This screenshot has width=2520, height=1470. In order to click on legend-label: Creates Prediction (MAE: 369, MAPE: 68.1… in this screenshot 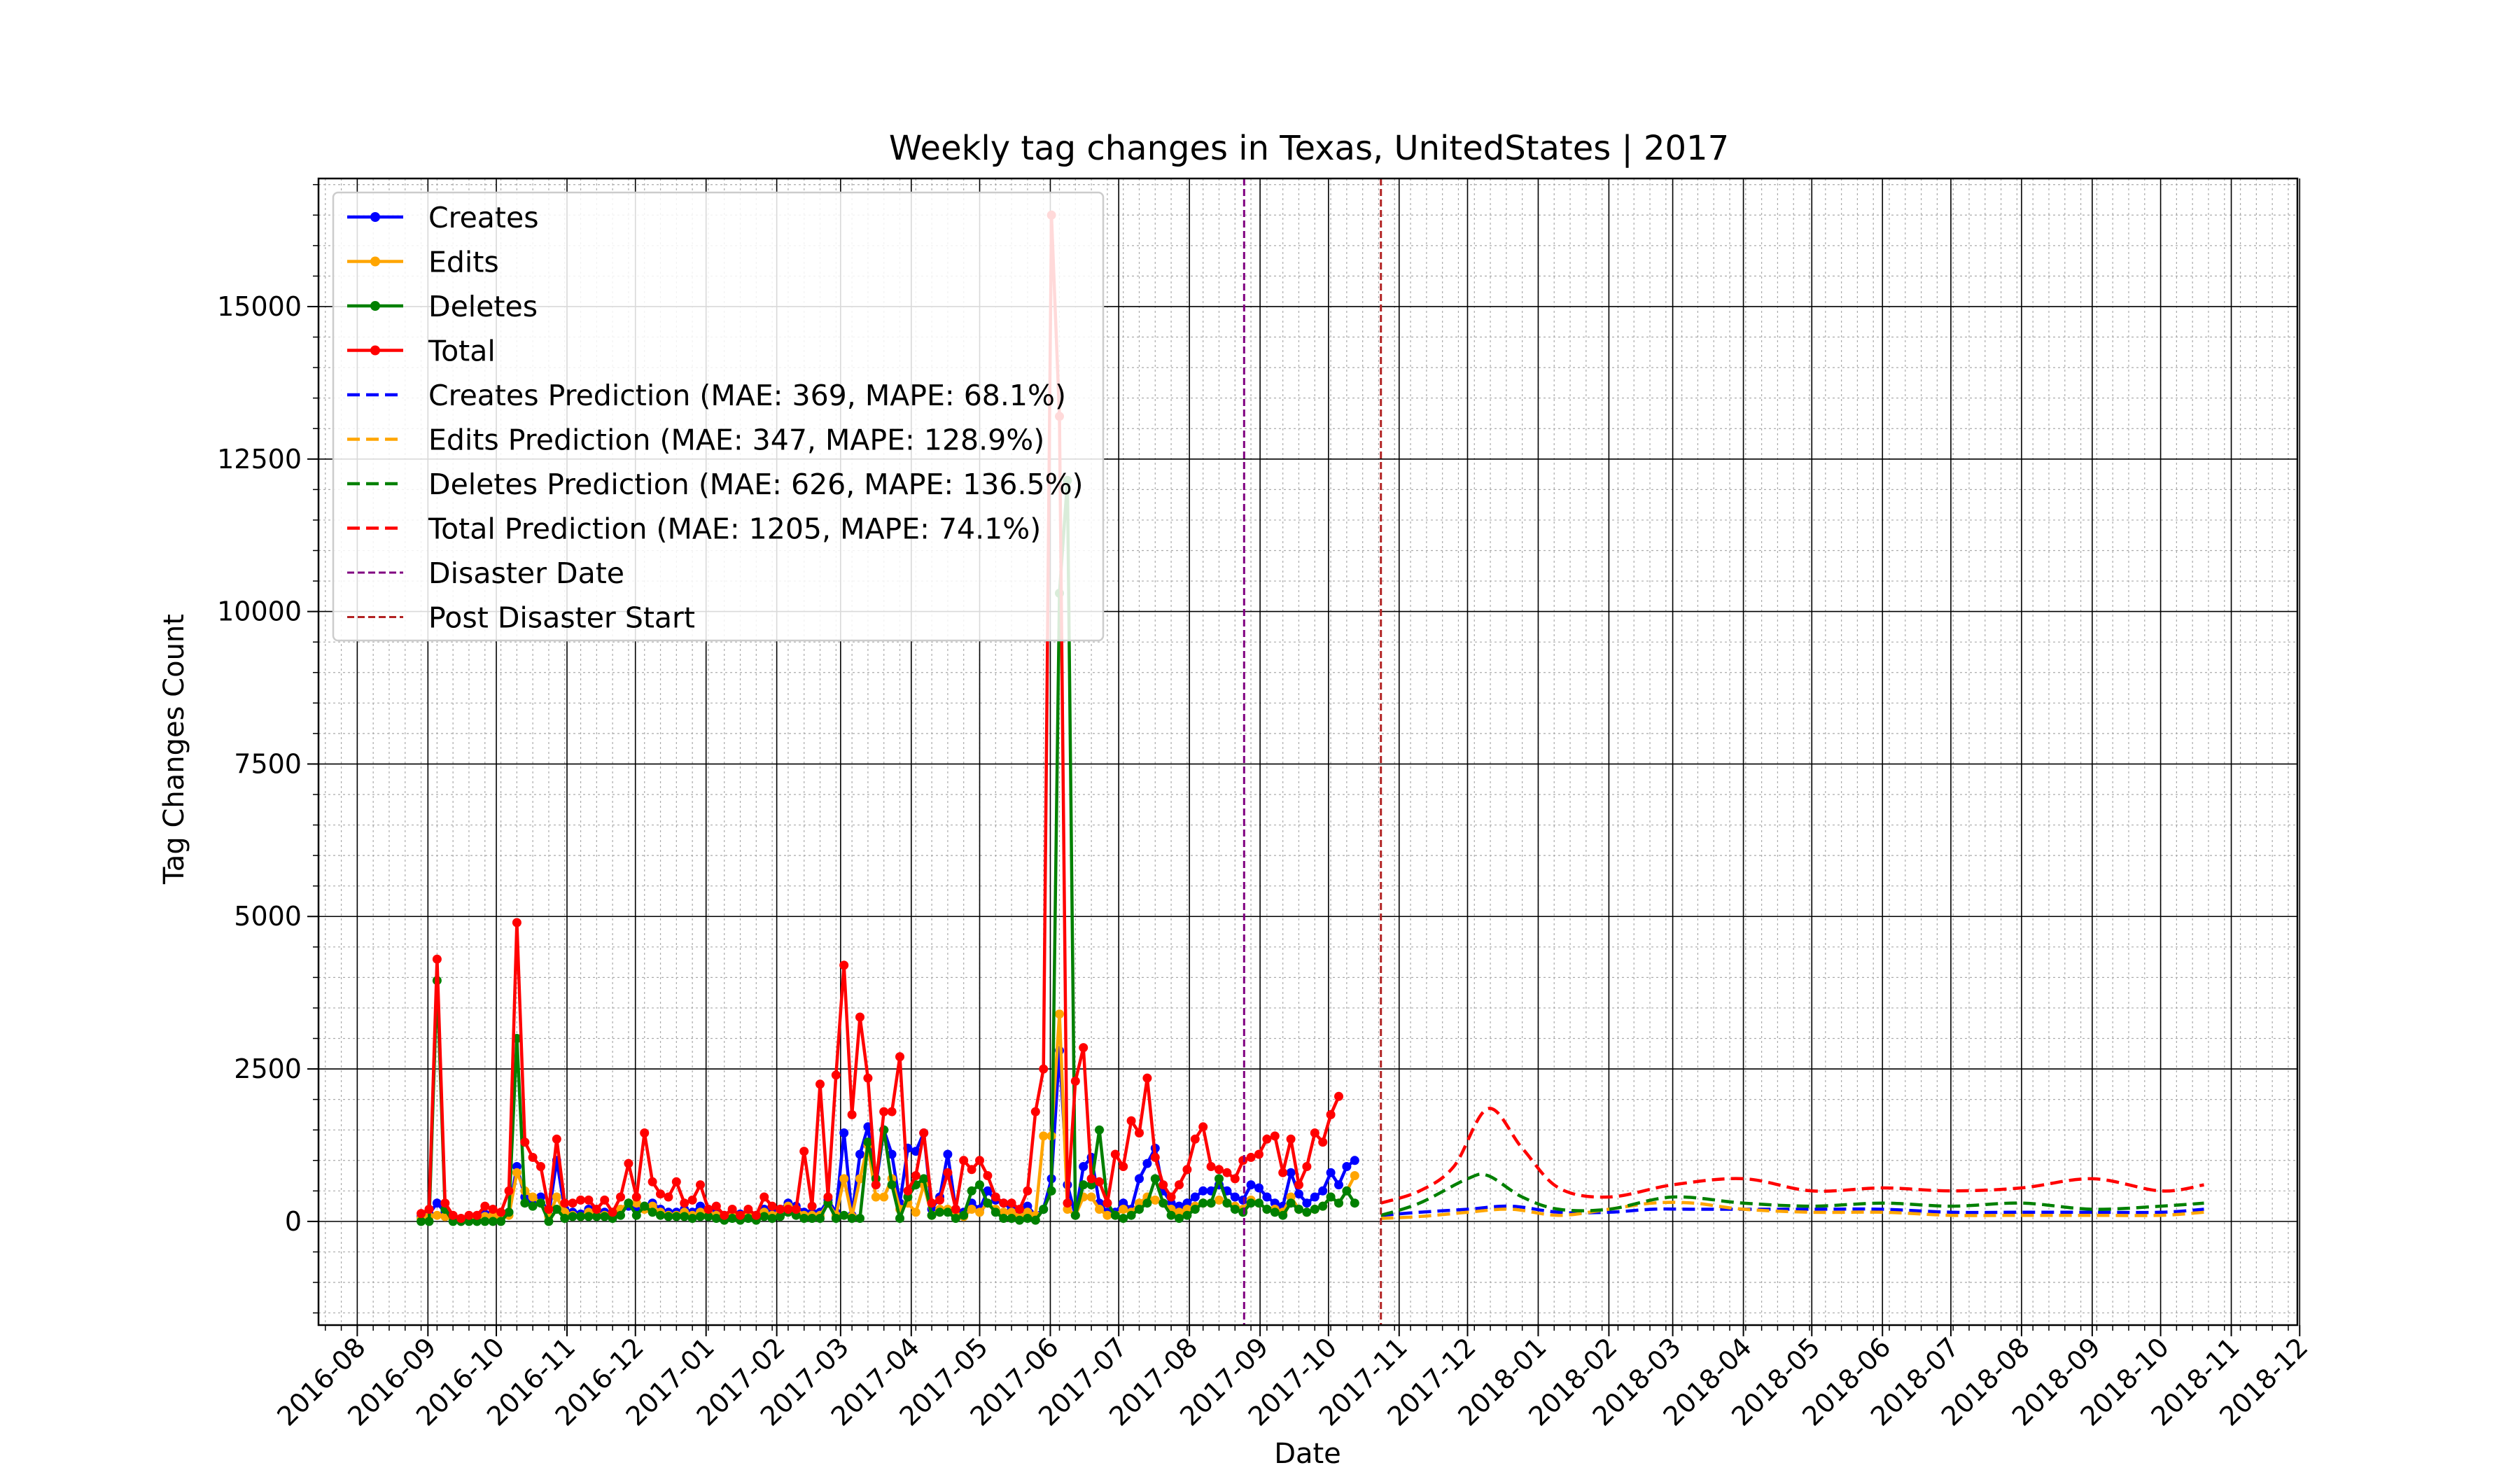, I will do `click(747, 395)`.